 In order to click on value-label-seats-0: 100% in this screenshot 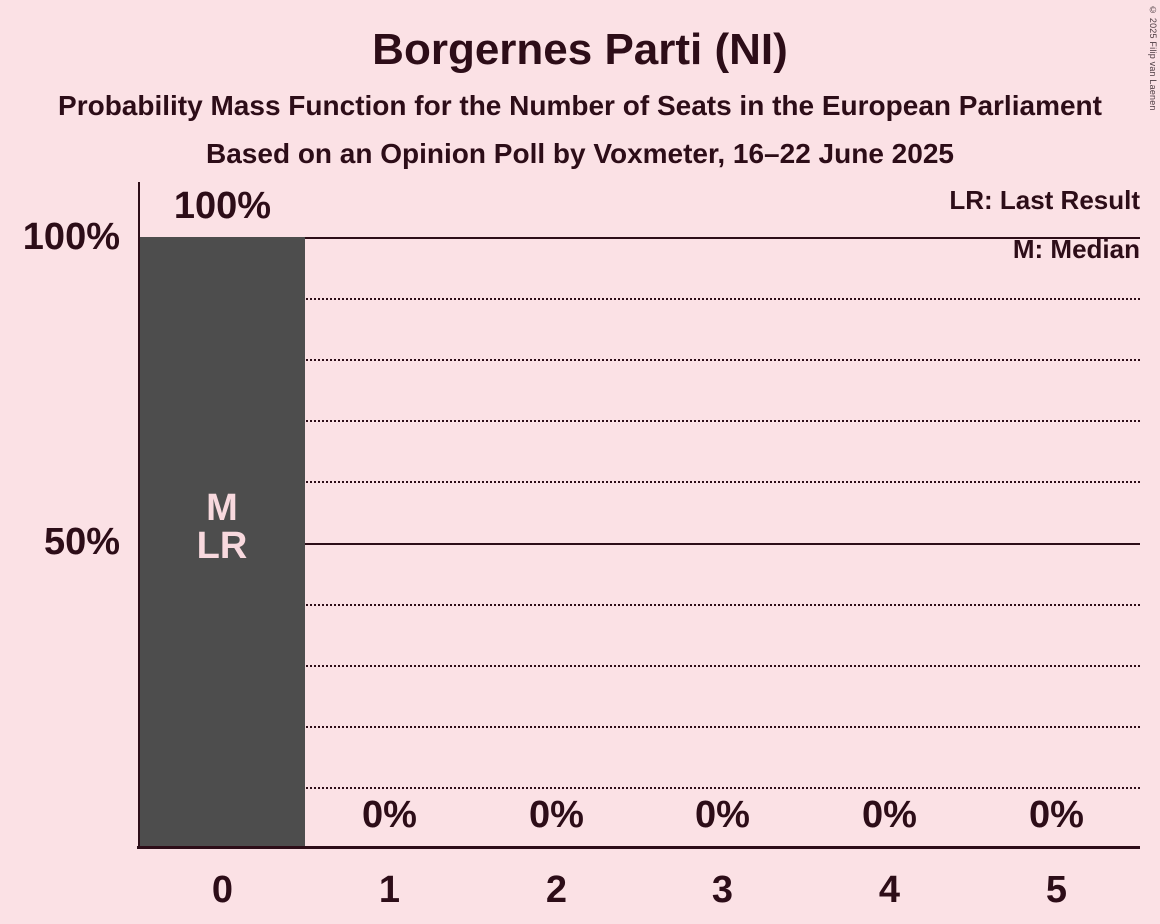, I will do `click(222, 206)`.